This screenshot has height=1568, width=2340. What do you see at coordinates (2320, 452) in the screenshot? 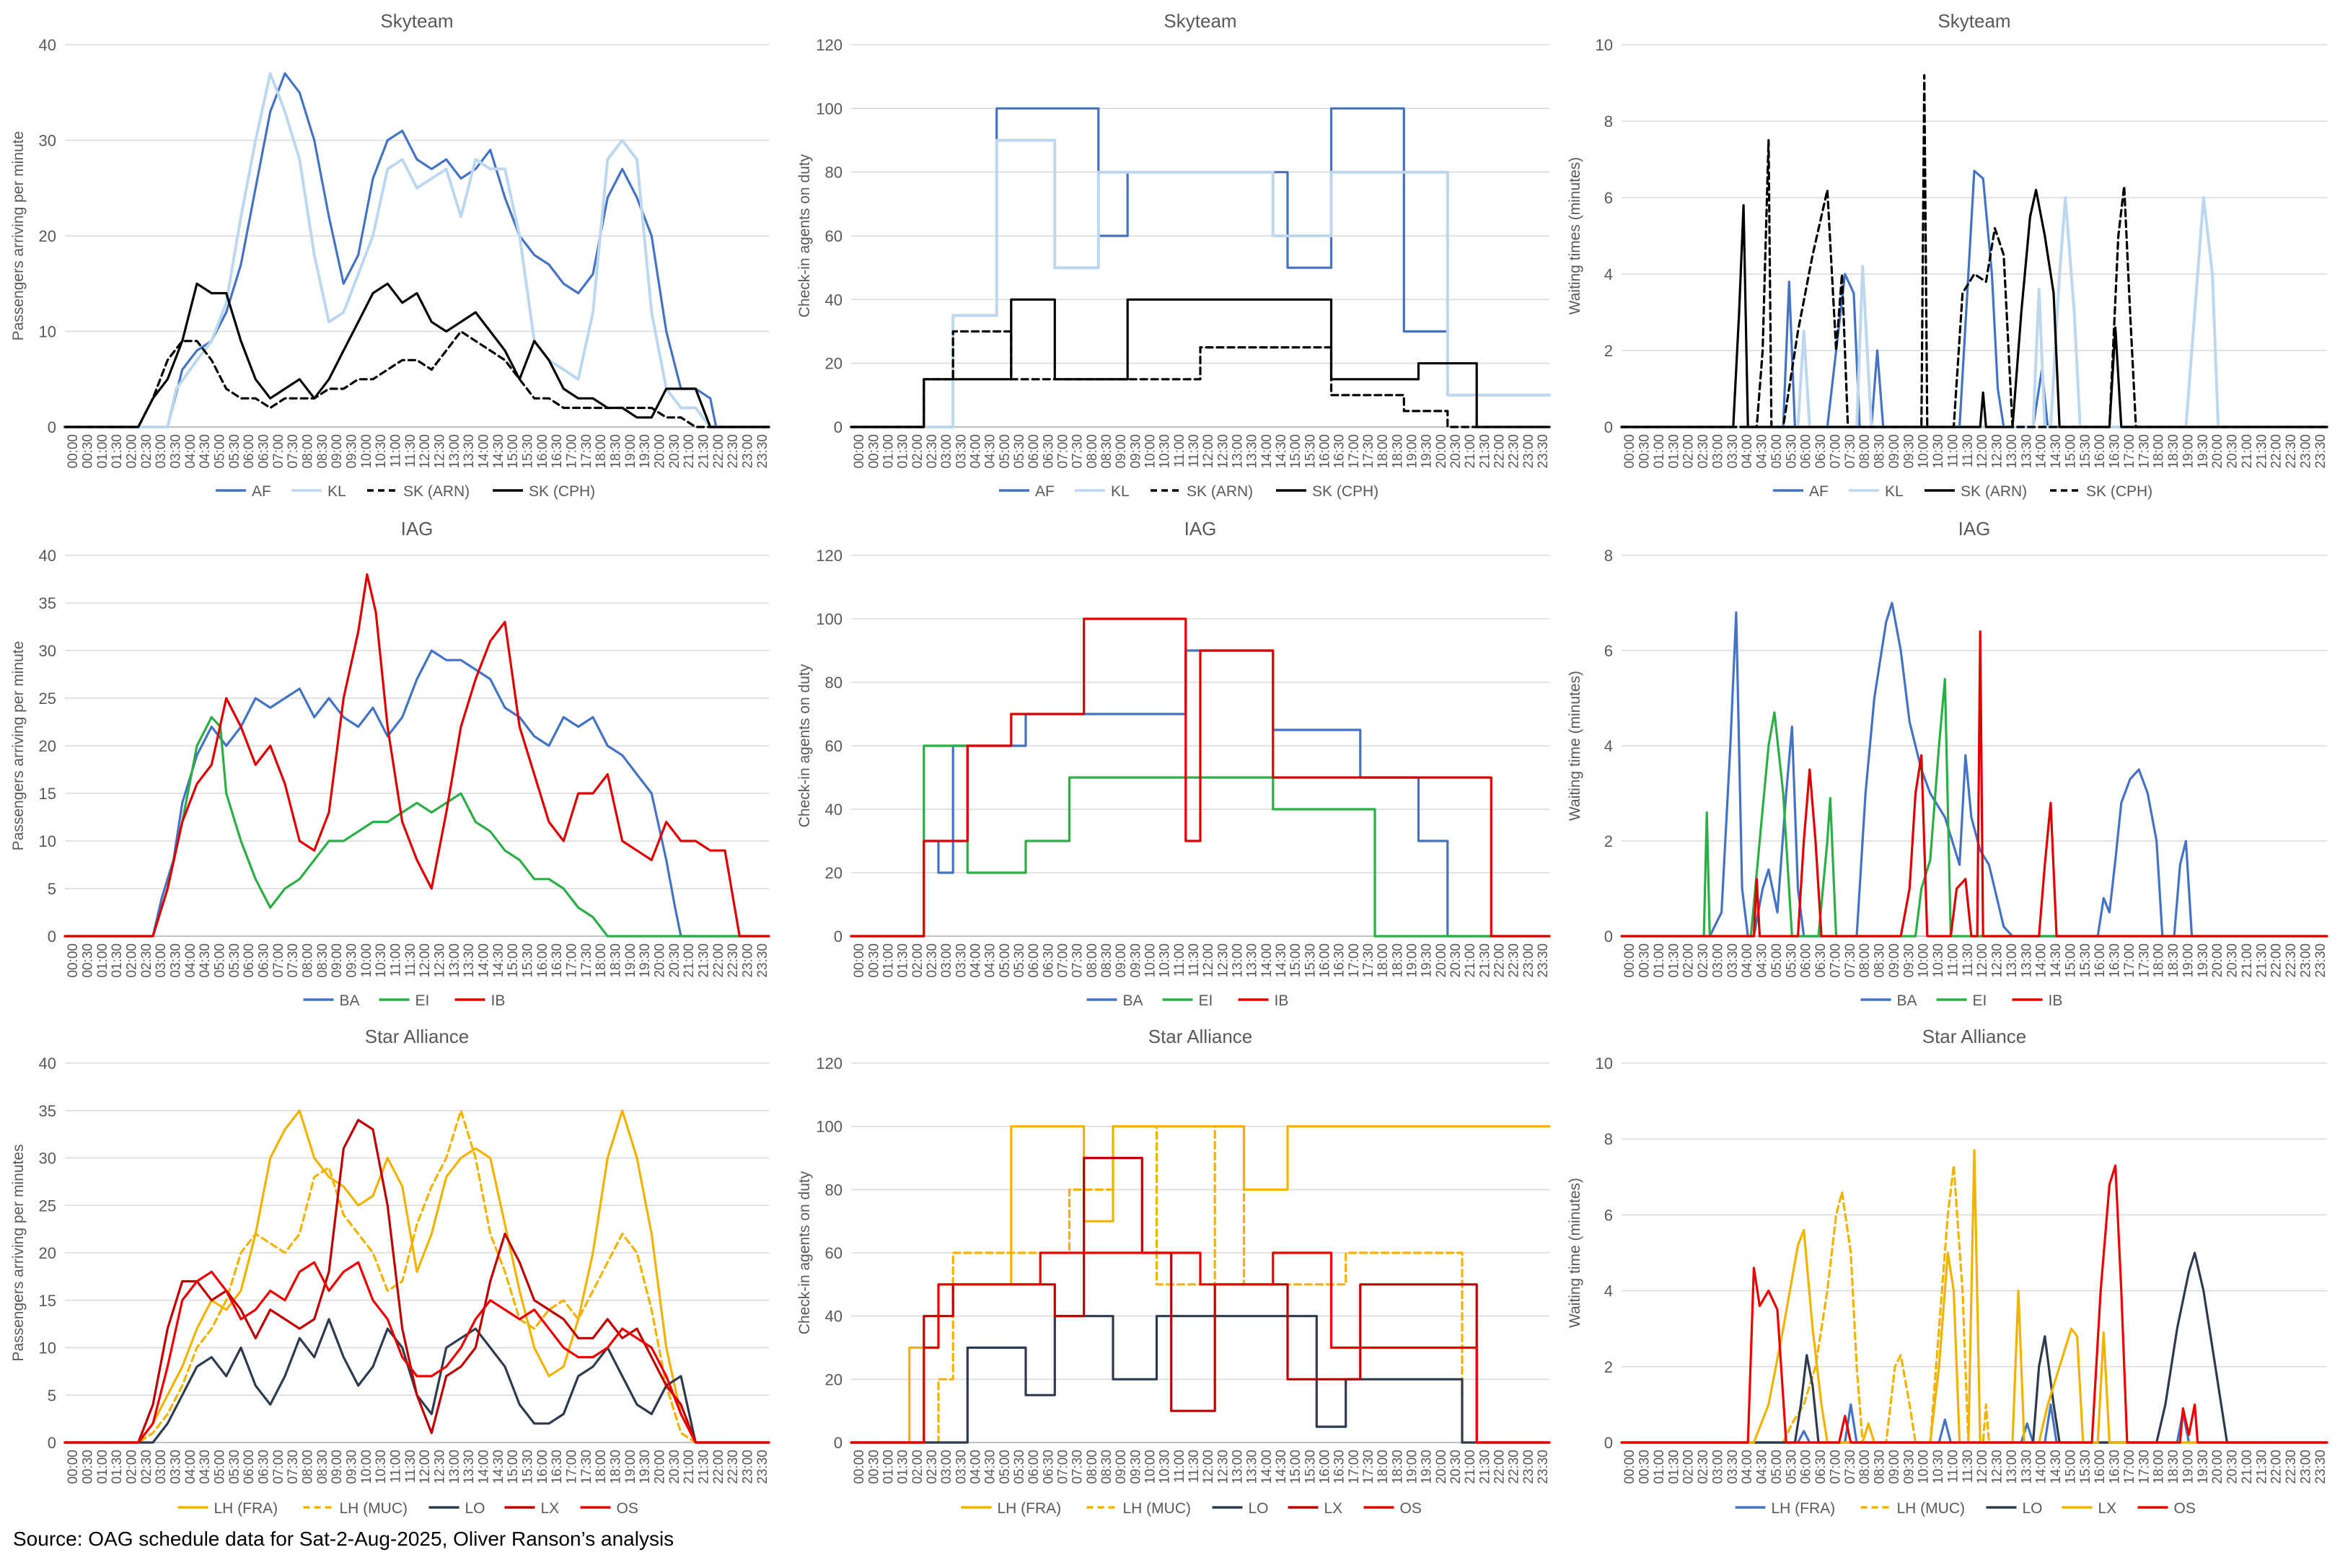
I see `x-tick-label: 23:30` at bounding box center [2320, 452].